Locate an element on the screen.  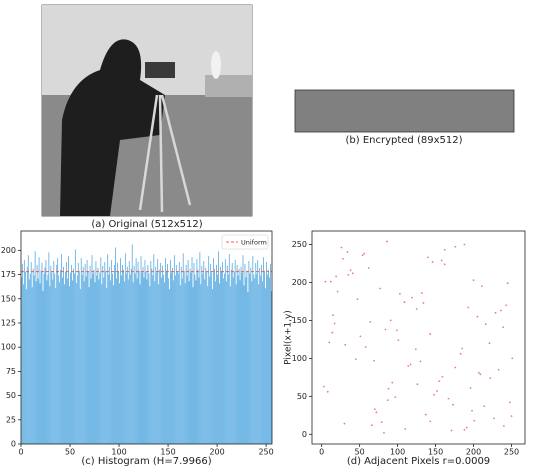
y-axis-label: Pixel(x+1,y) is located at coordinates (289, 337).